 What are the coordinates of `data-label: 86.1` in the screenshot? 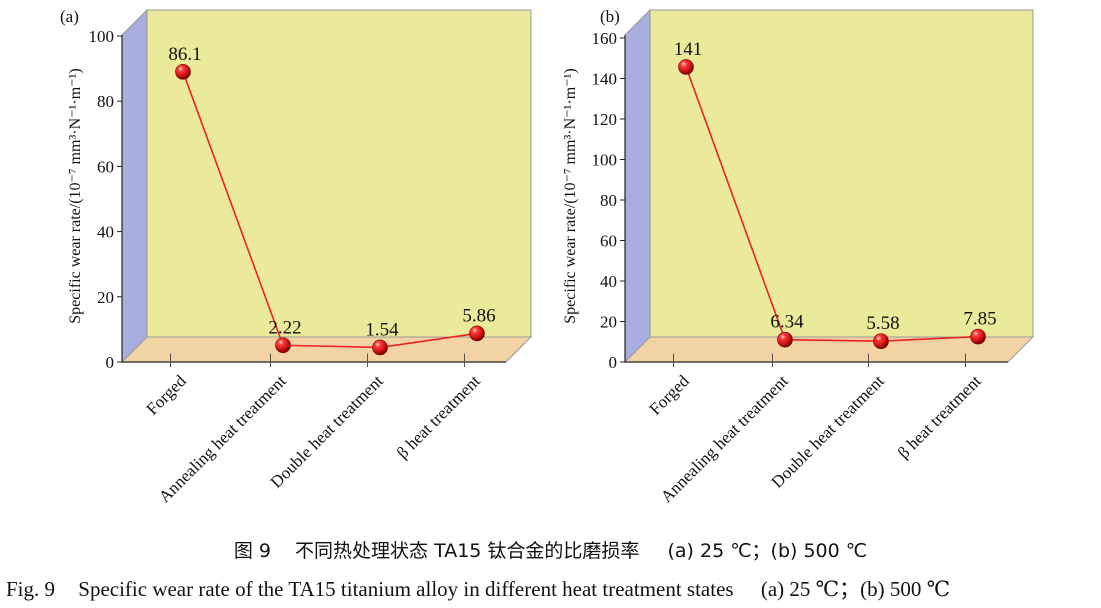 It's located at (184, 54).